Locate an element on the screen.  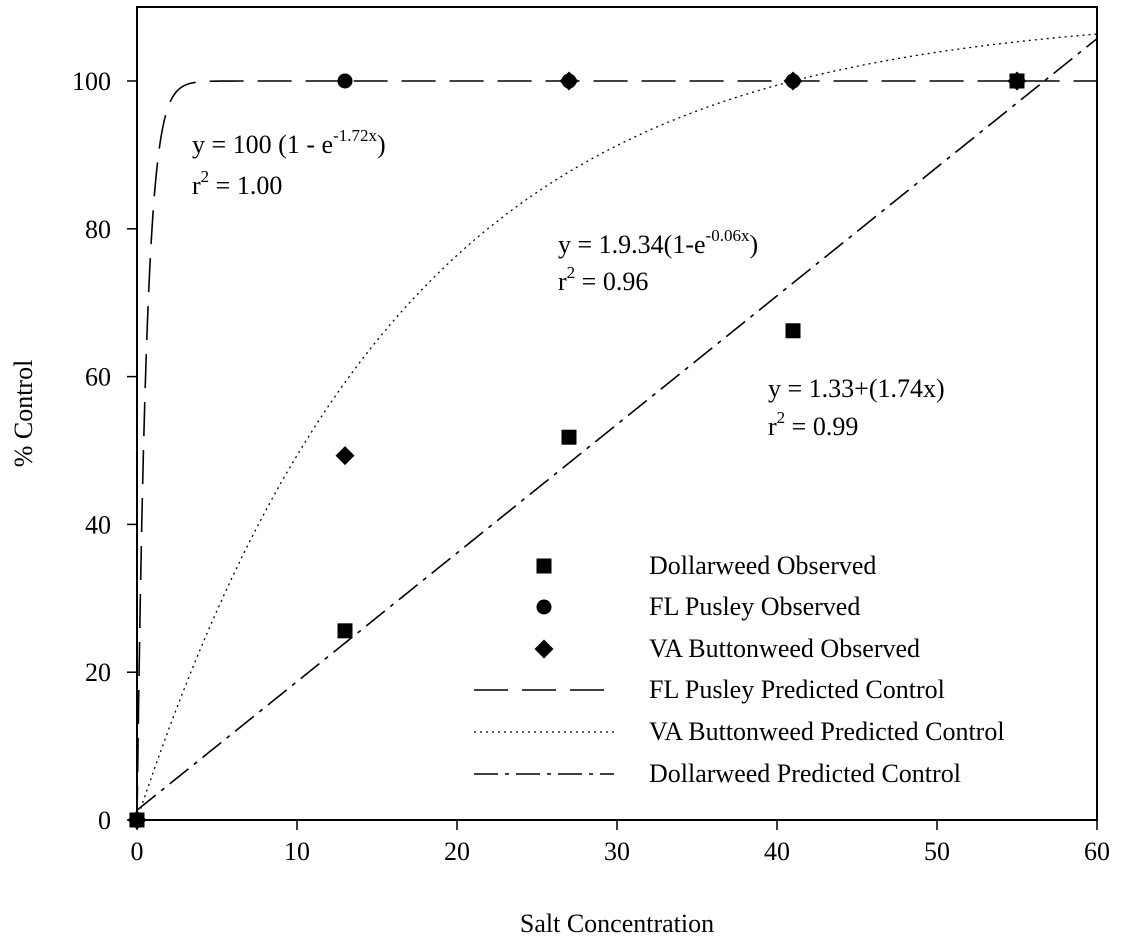
x-tick-label: 0 is located at coordinates (137, 851).